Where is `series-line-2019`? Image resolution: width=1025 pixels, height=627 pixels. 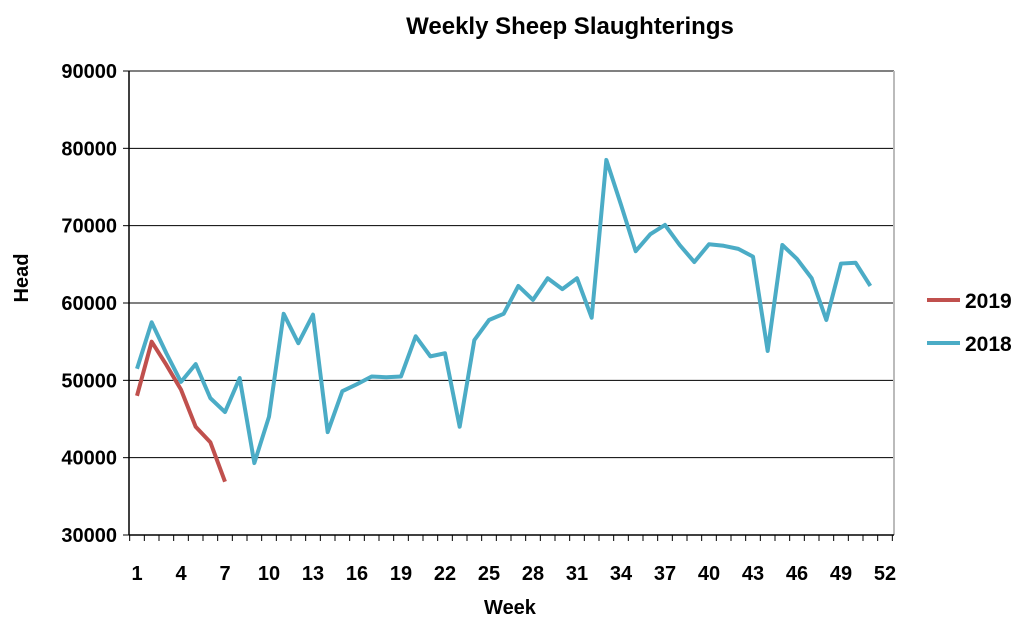
series-line-2019 is located at coordinates (181, 411).